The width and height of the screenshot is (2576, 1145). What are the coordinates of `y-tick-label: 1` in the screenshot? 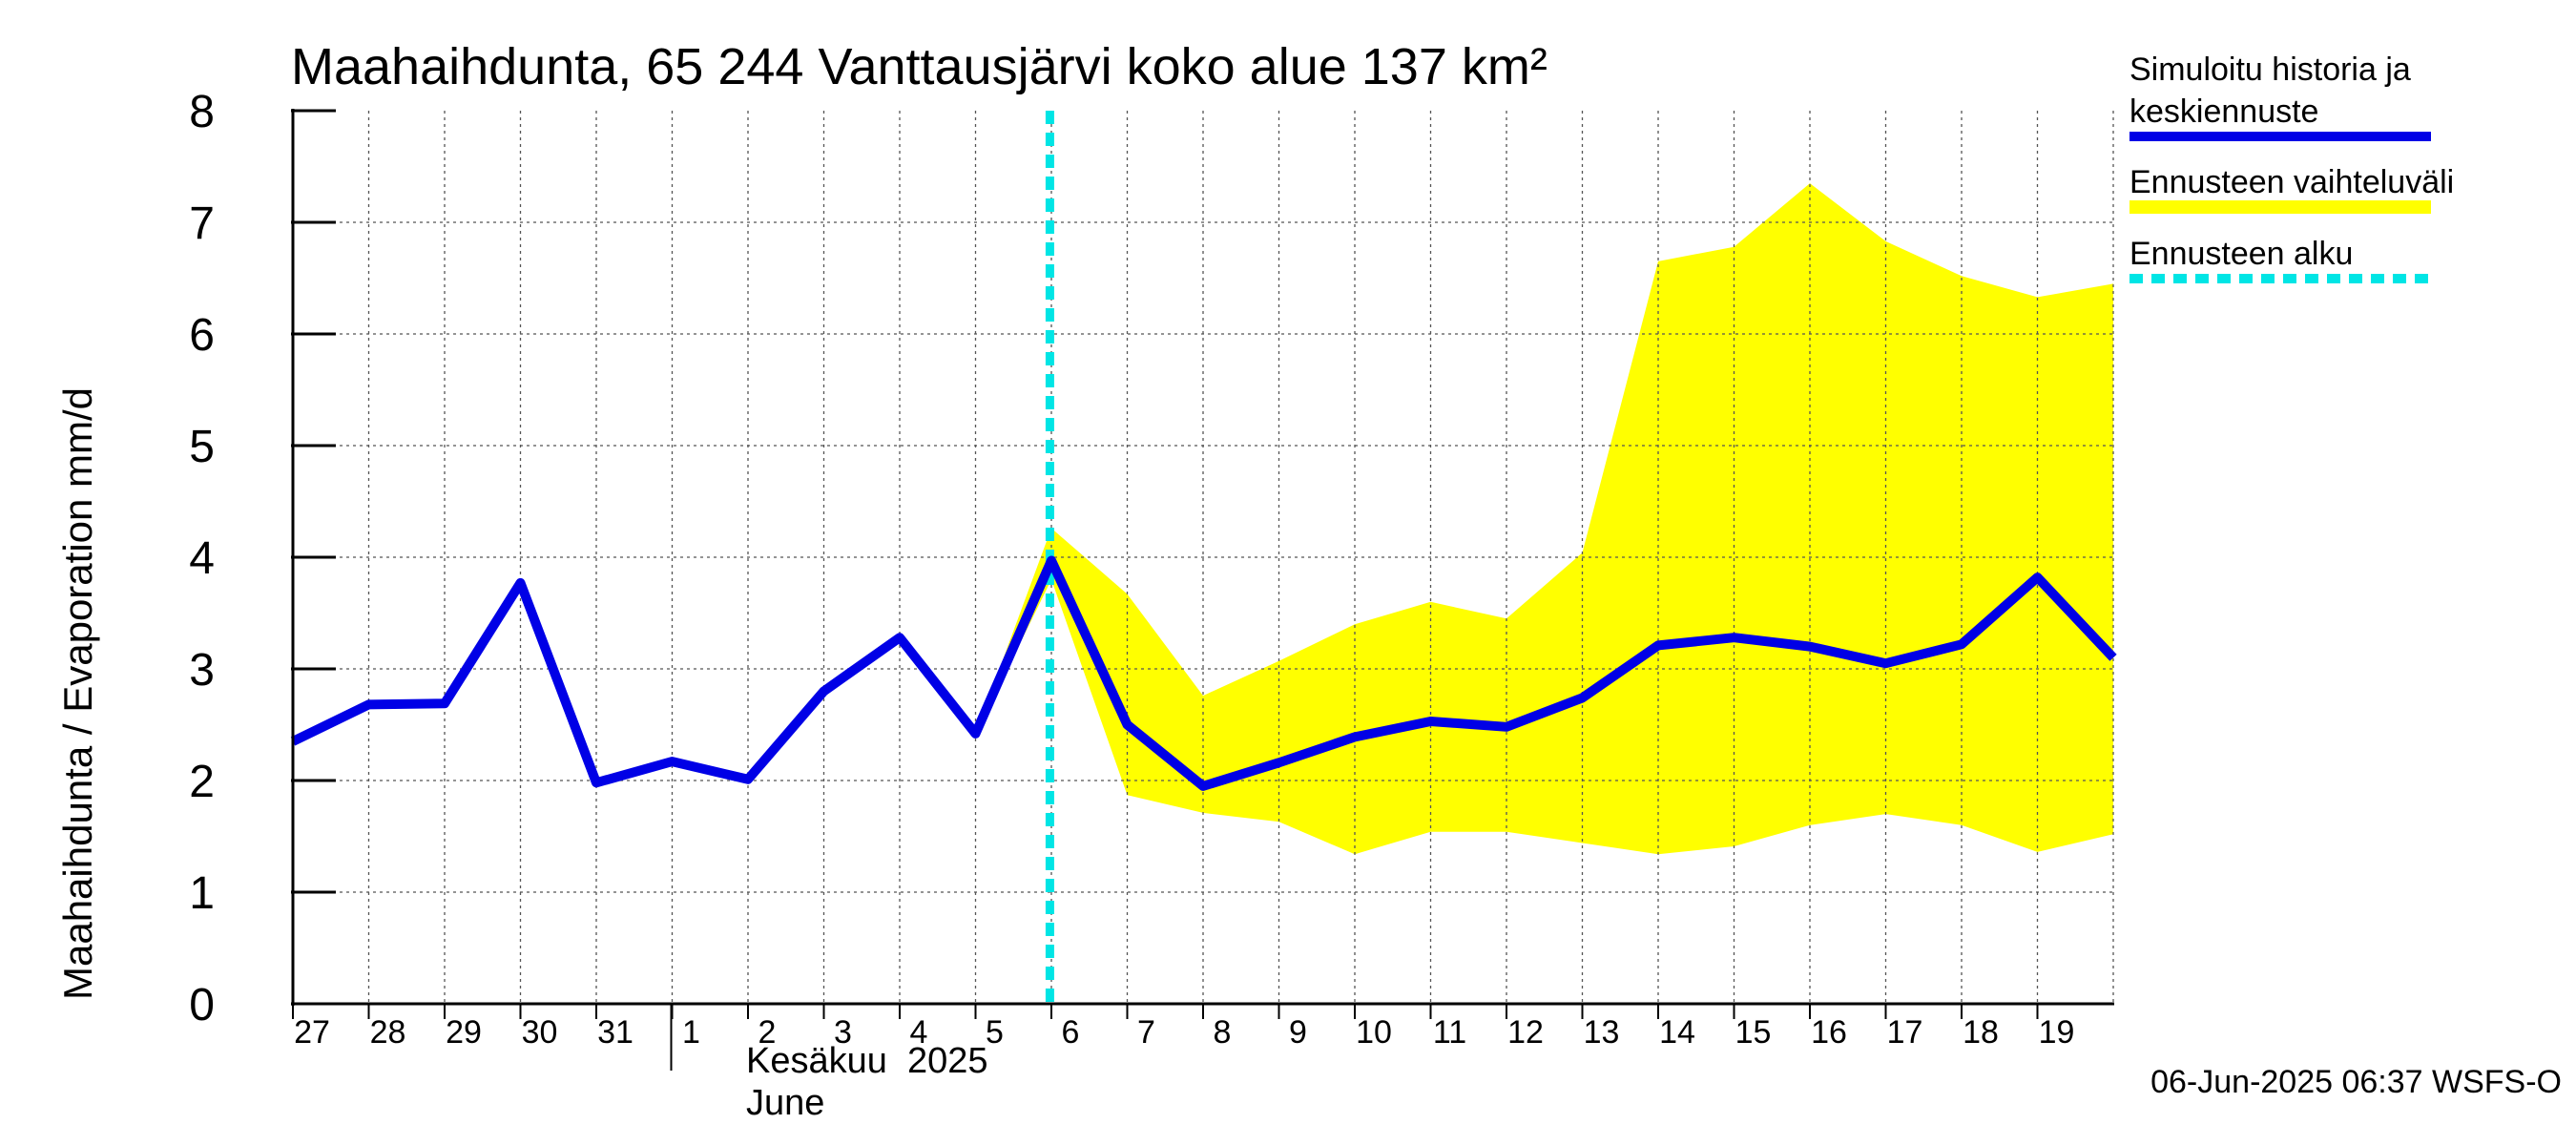 It's located at (202, 894).